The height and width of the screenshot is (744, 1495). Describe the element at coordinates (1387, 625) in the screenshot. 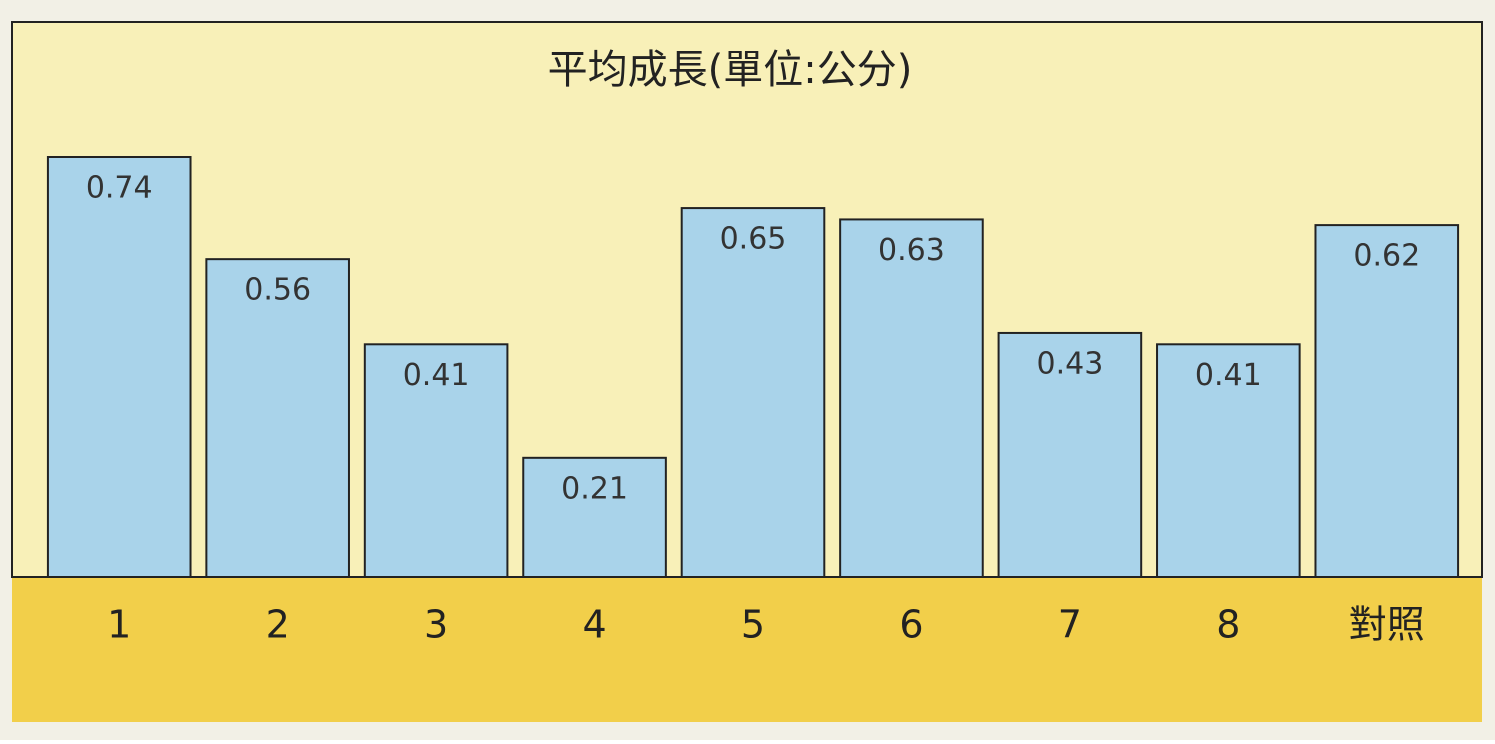

I see `x-tick-label: 對照` at that location.